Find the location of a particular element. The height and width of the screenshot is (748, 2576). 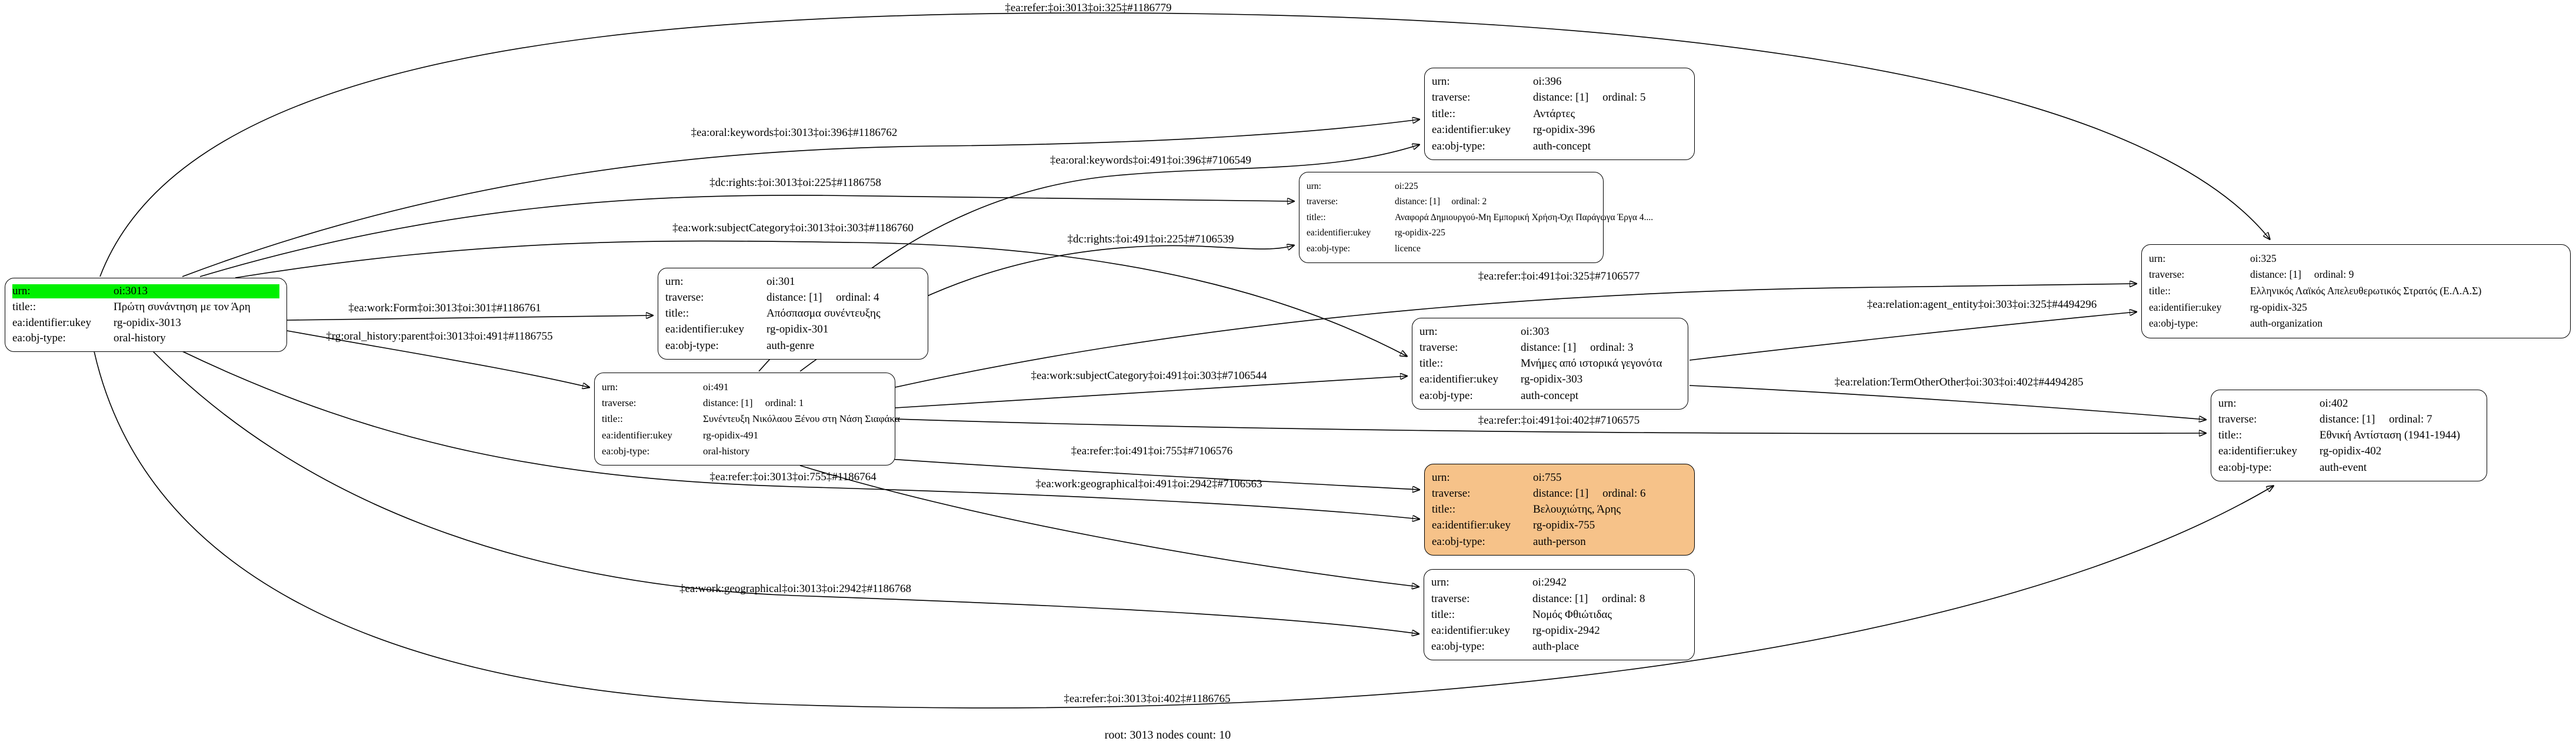

field-value: rg-opidix-402 is located at coordinates (2351, 451).